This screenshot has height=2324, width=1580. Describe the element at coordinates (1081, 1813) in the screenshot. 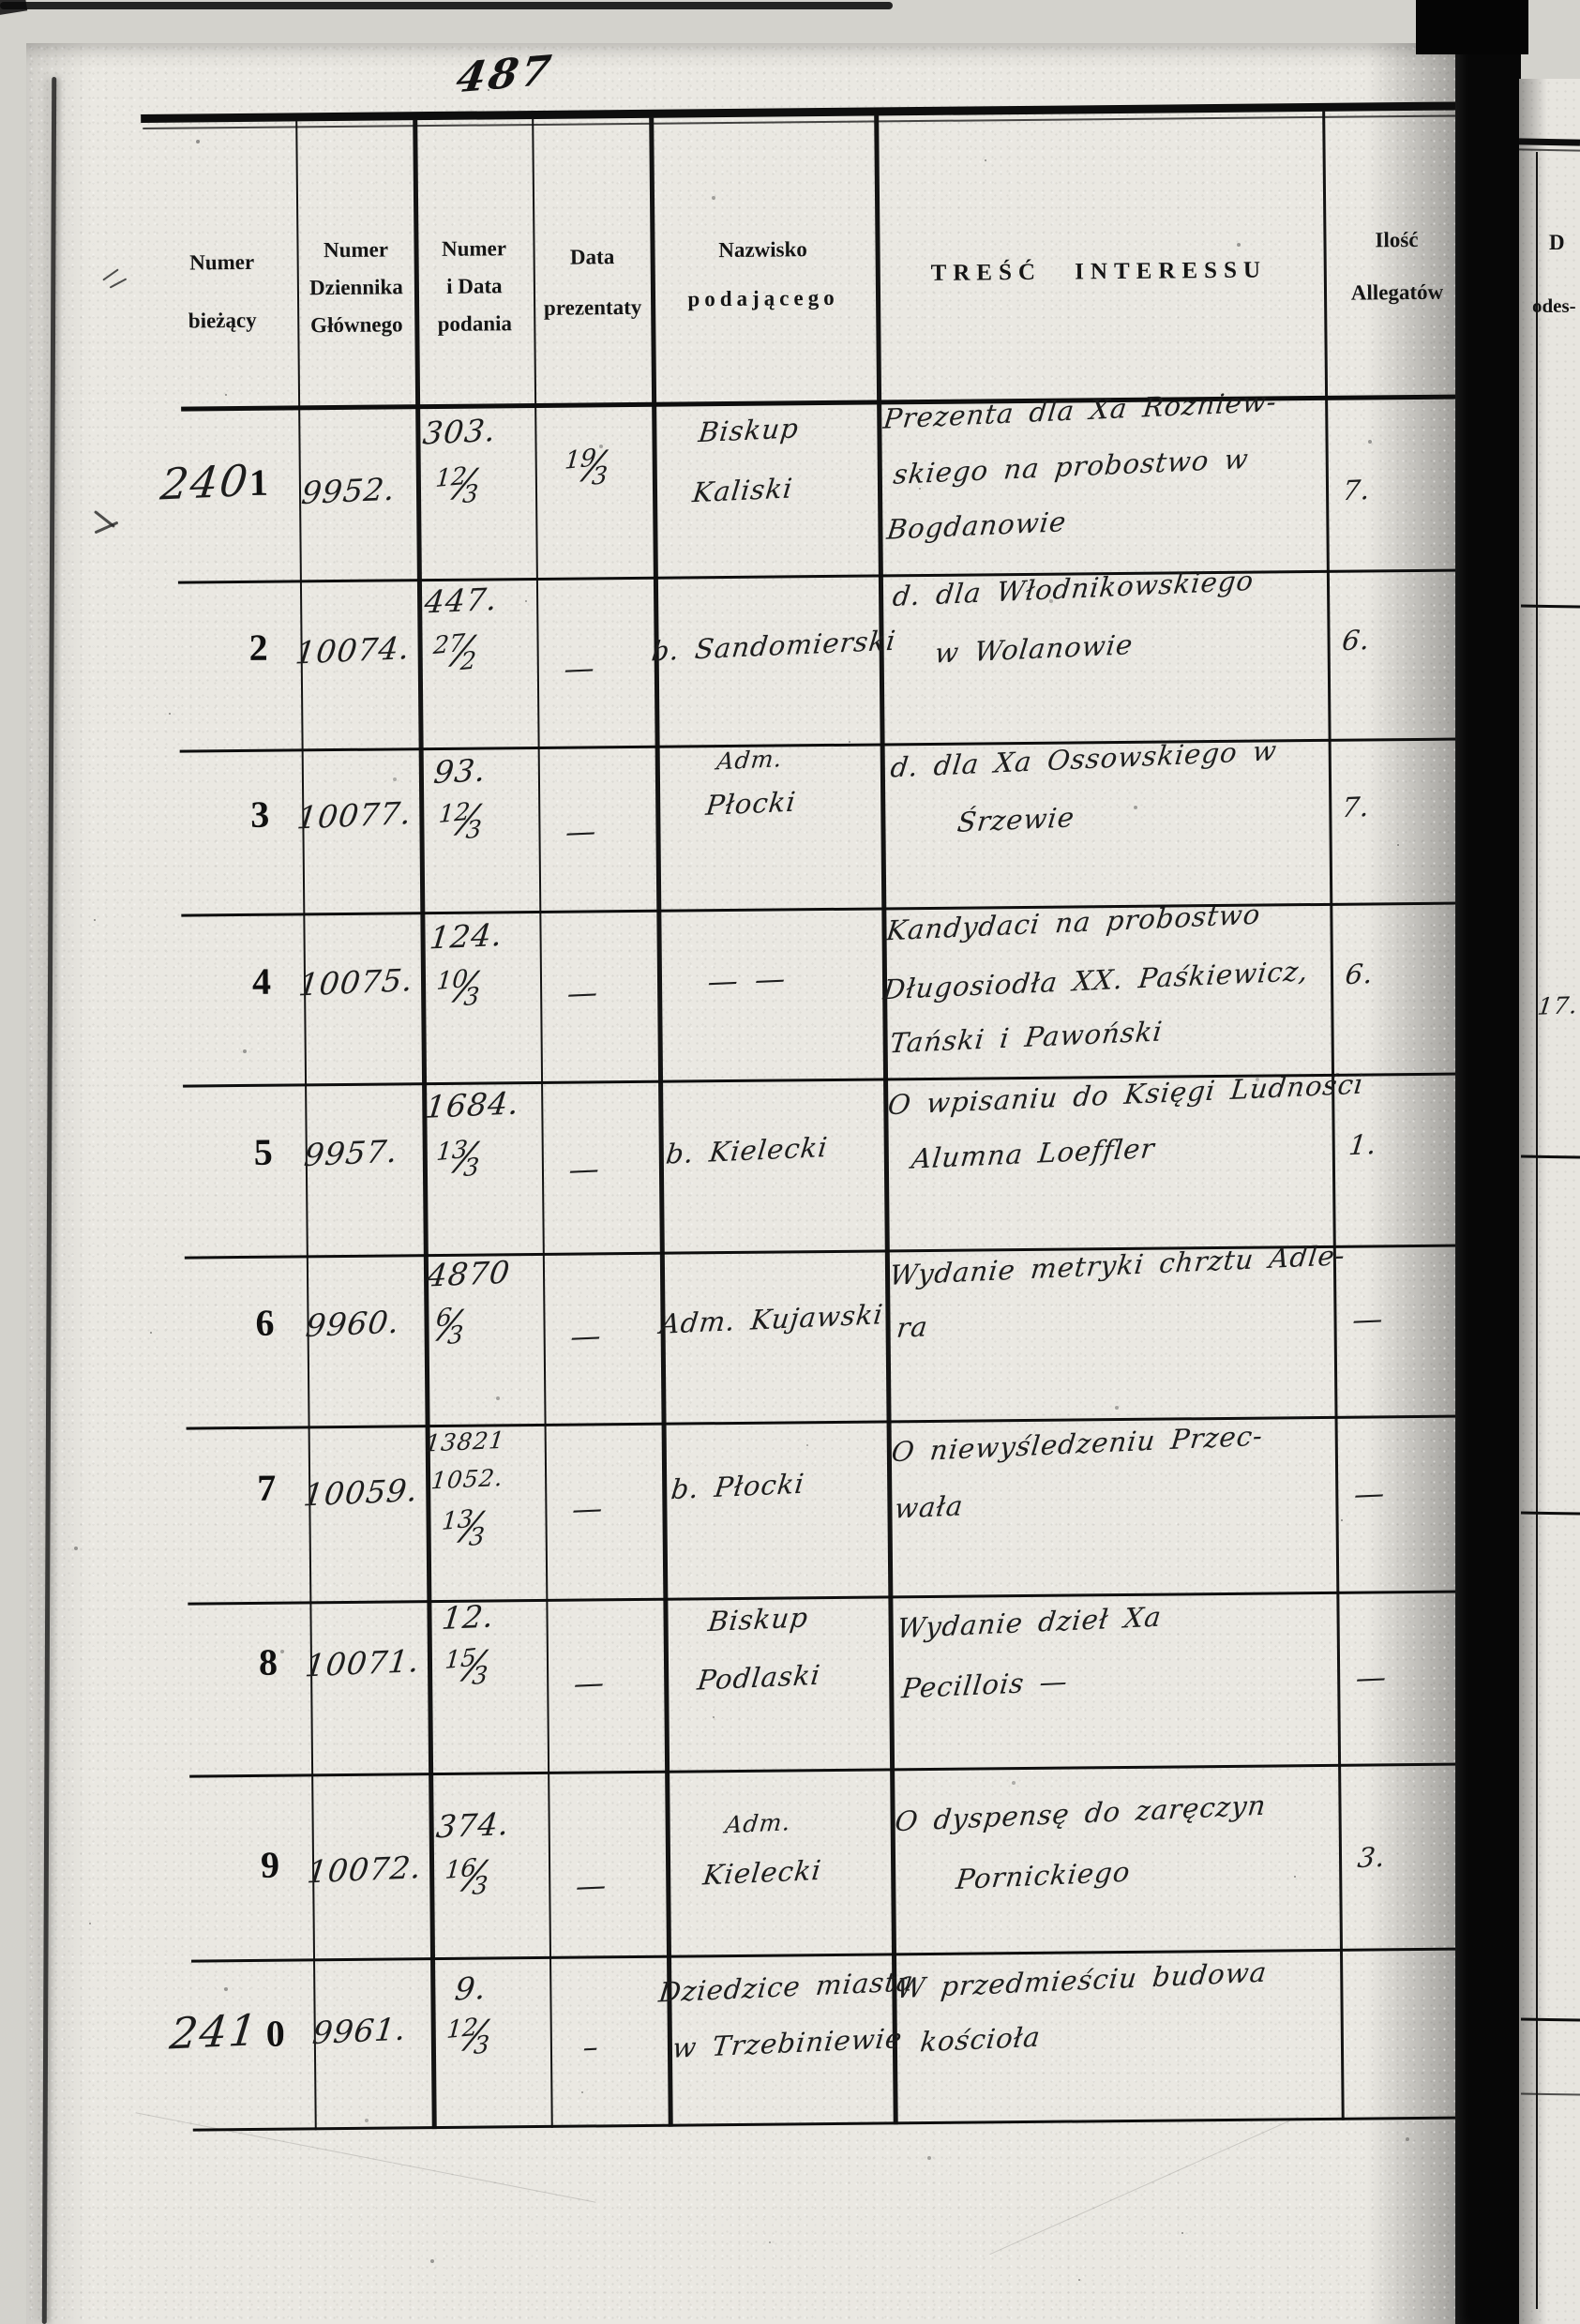

I see `subject-line: O dyspensę do zaręczyn` at that location.